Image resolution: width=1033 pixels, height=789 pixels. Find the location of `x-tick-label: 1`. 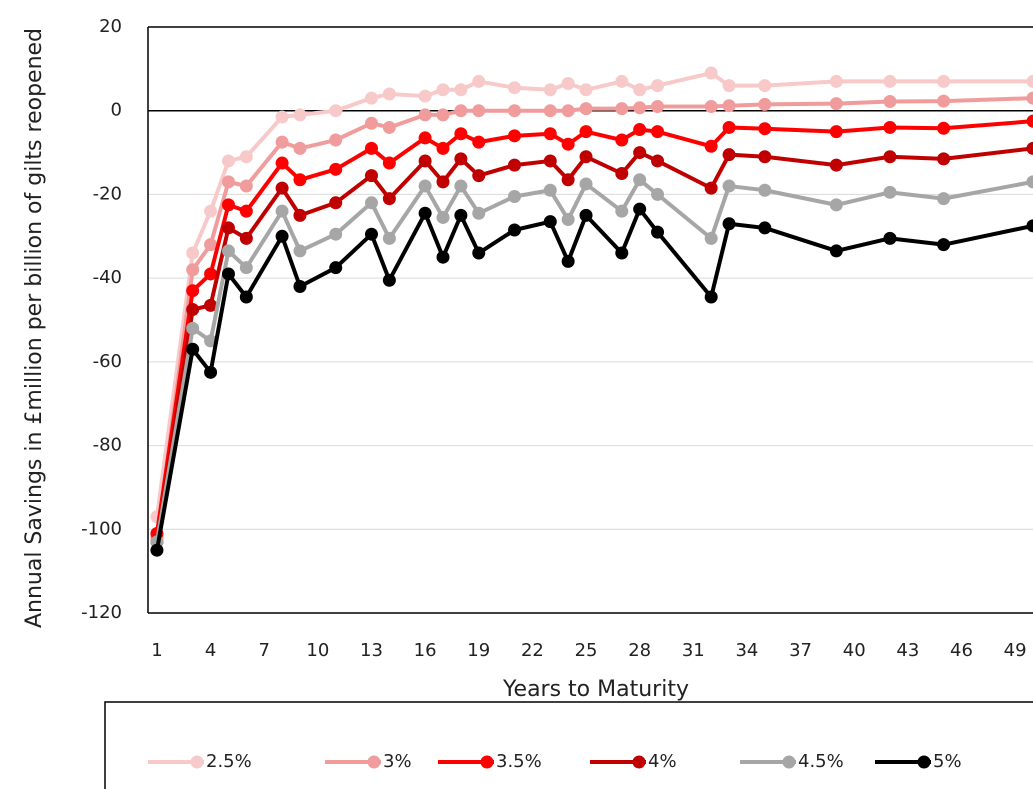

x-tick-label: 1 is located at coordinates (156, 650).